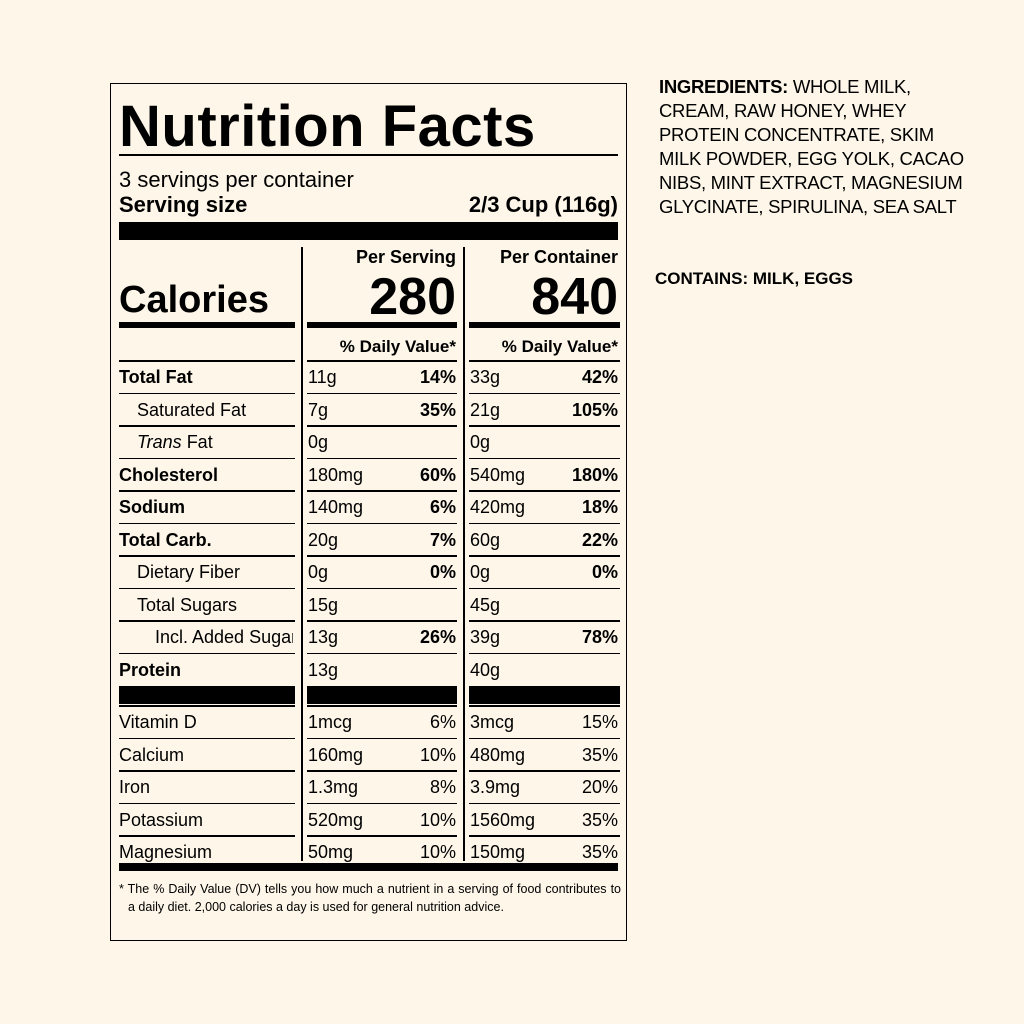 This screenshot has height=1024, width=1024. Describe the element at coordinates (161, 819) in the screenshot. I see `nutrient-name: Potassium` at that location.